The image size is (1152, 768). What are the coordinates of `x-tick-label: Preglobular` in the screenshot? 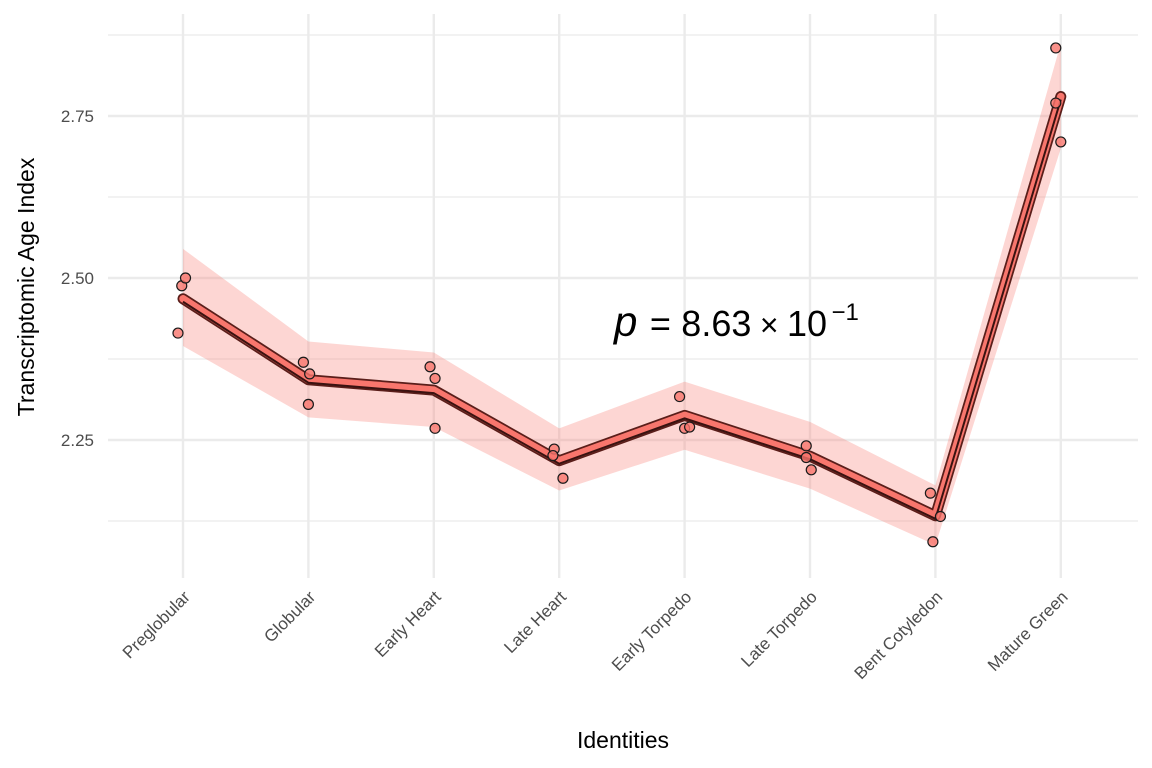 It's located at (156, 624).